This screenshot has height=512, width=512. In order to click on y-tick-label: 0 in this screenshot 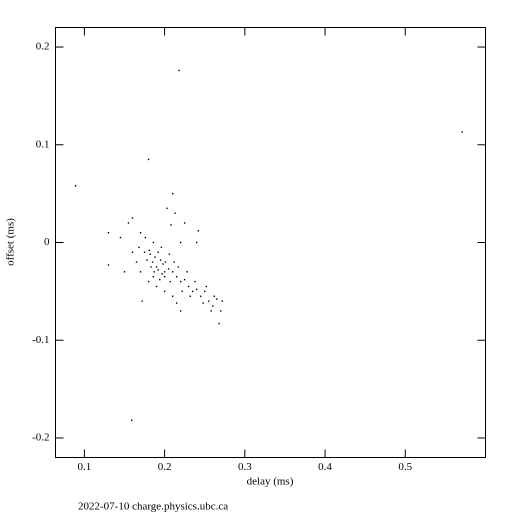, I will do `click(47, 242)`.